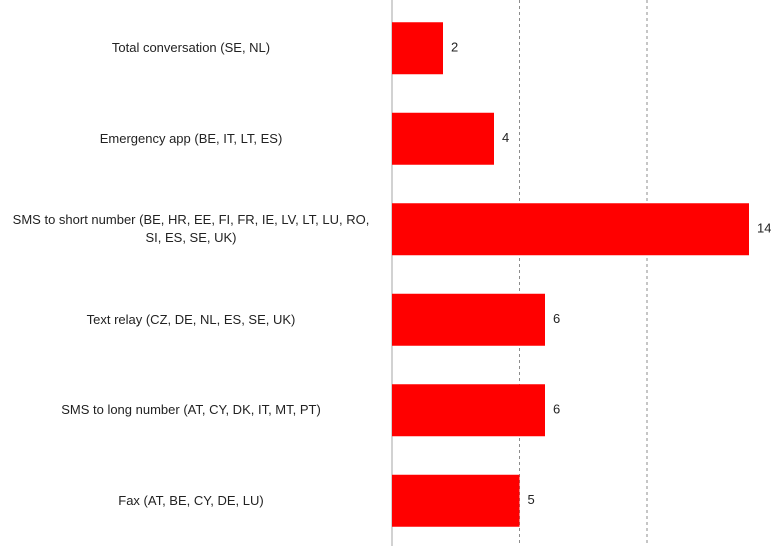  I want to click on category-label: Fax (AT, BE, CY, DE, LU), so click(191, 500).